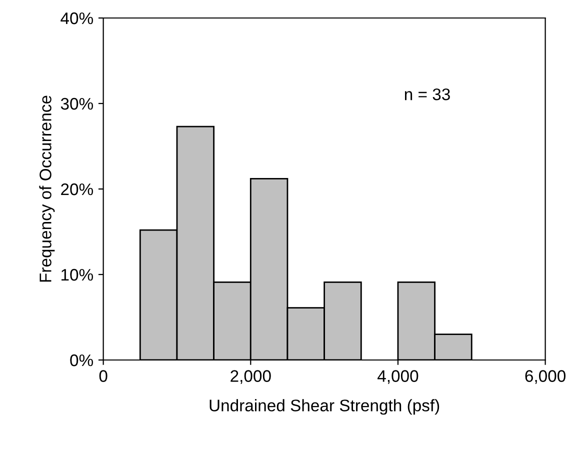  Describe the element at coordinates (103, 376) in the screenshot. I see `x-tick-label: 0` at that location.